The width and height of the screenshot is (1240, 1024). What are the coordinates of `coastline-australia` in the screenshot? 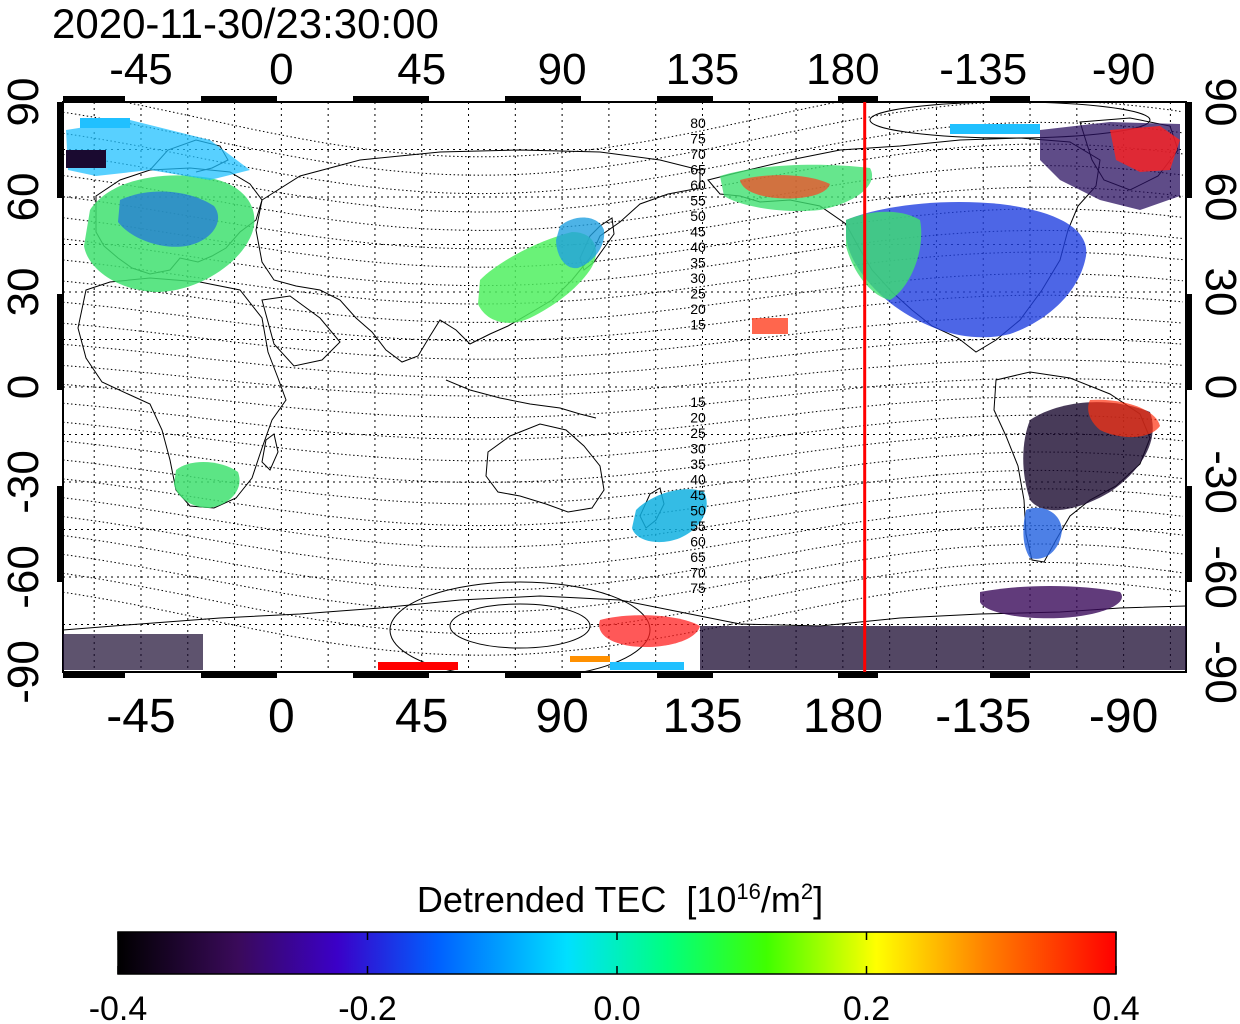 It's located at (545, 468).